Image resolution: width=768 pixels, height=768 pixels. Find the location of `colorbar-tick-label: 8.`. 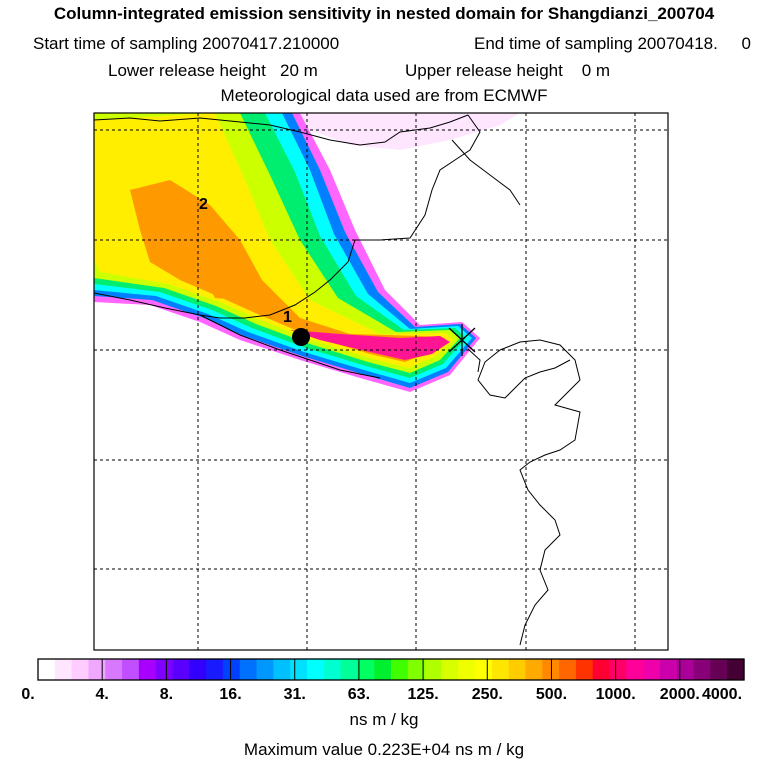

colorbar-tick-label: 8. is located at coordinates (166, 694).